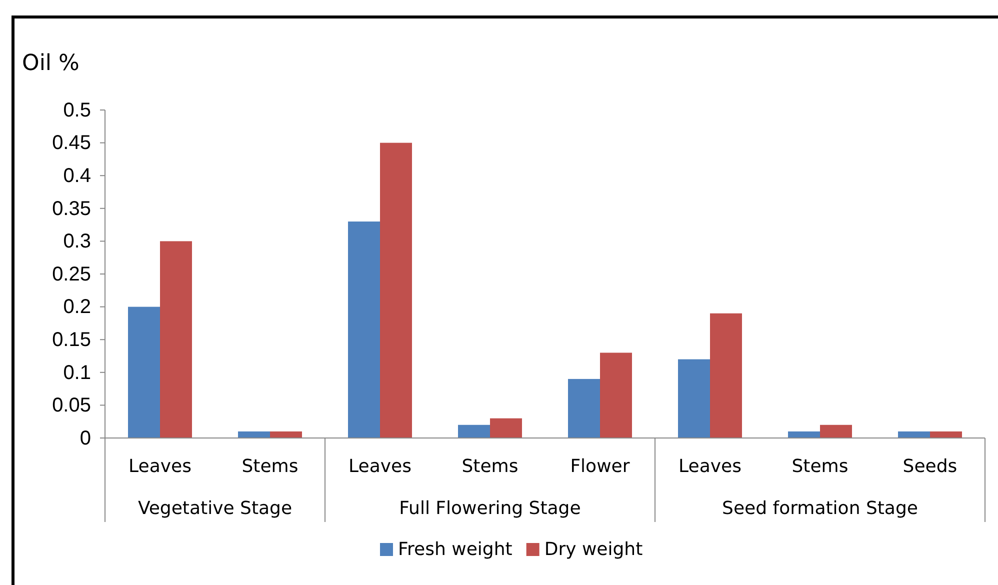 The width and height of the screenshot is (998, 585). I want to click on y-tick-label: 0.5, so click(77, 110).